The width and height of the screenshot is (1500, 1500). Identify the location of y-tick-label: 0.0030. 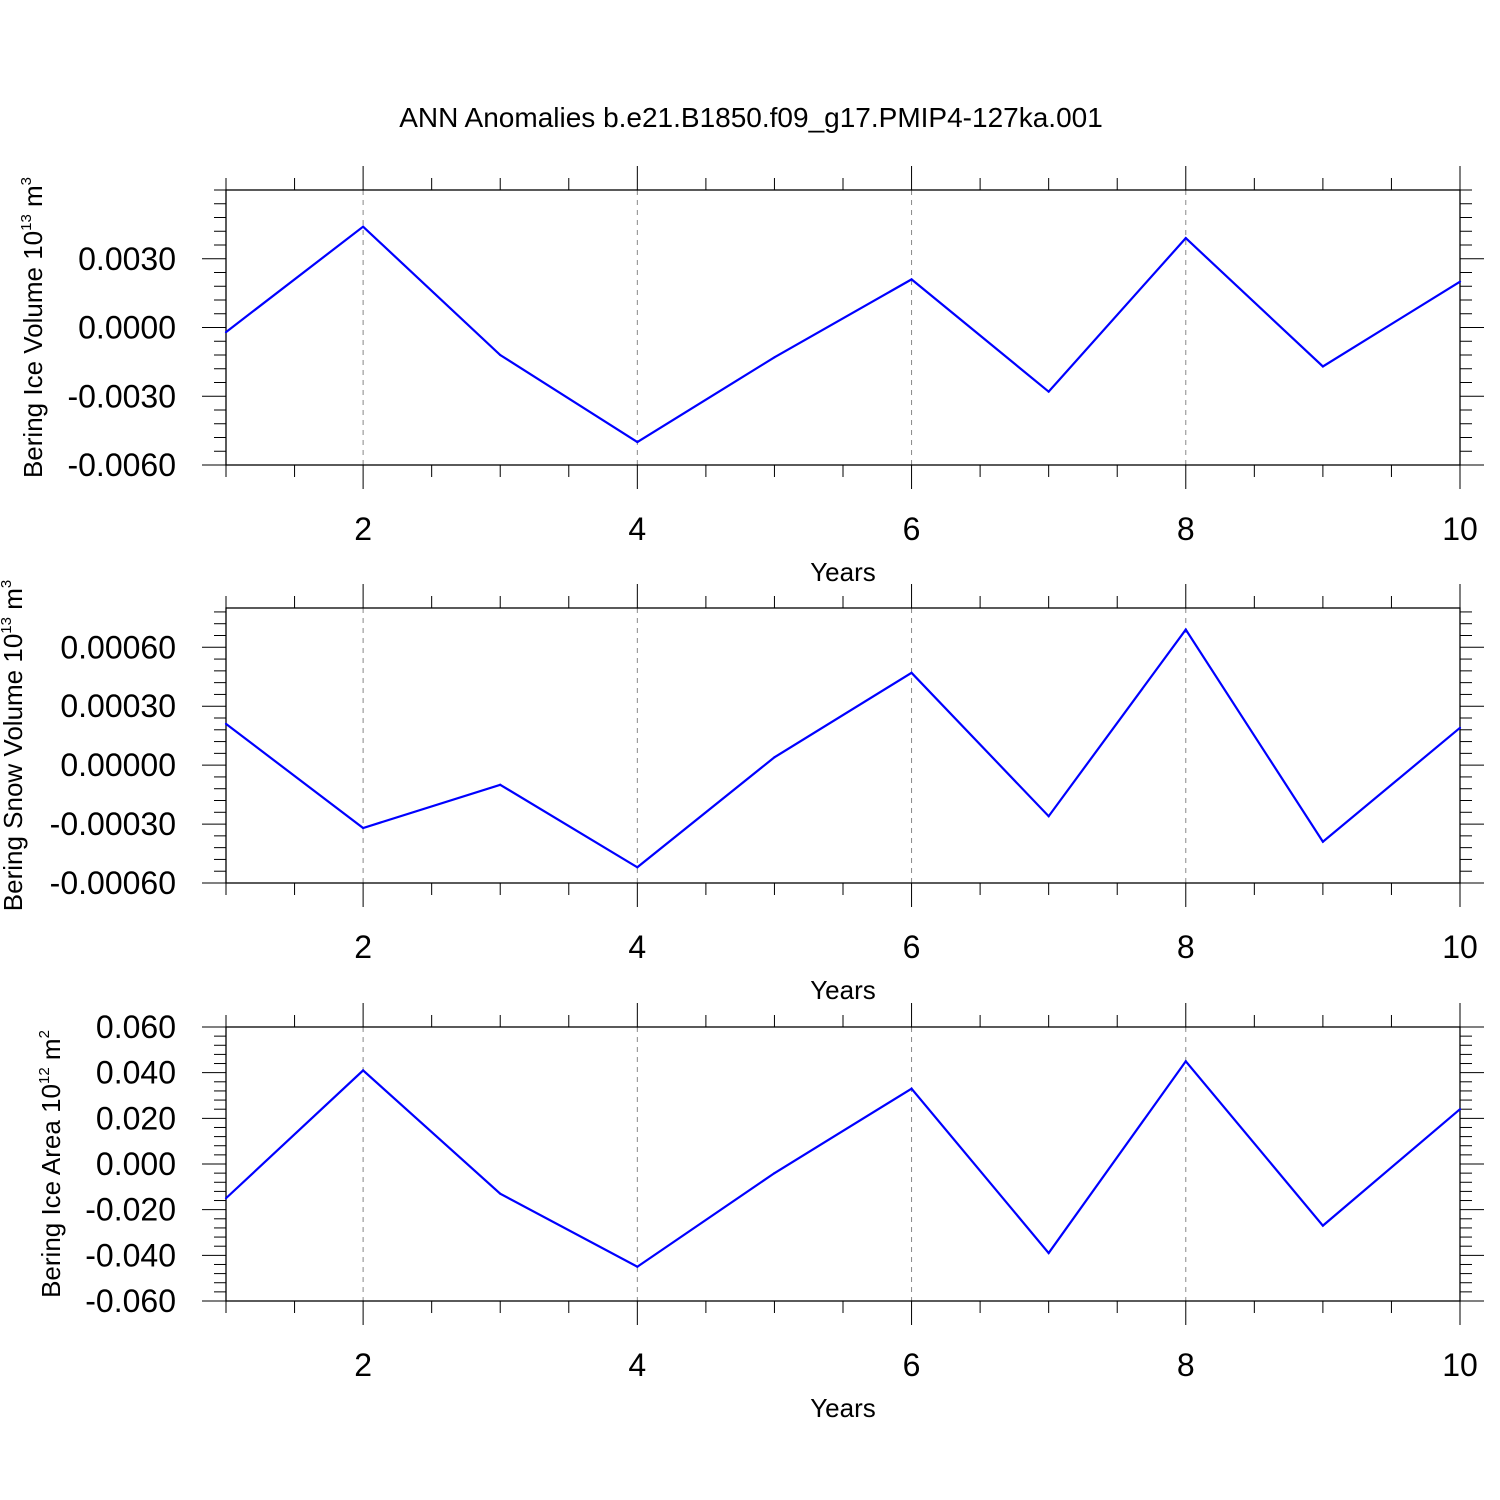
(127, 259).